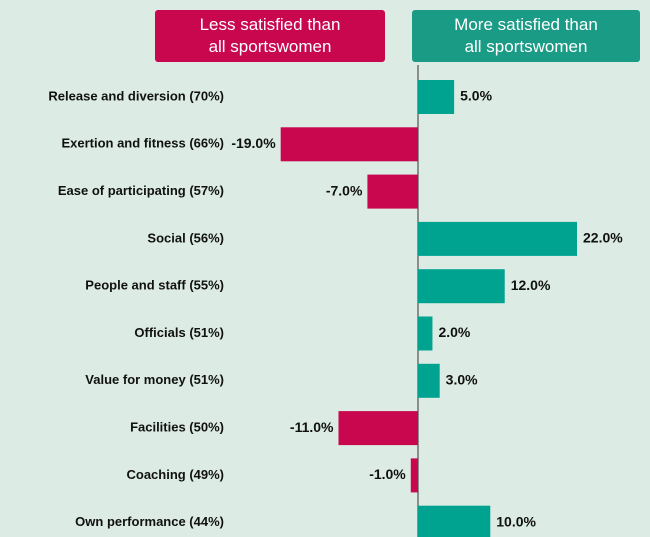  What do you see at coordinates (154, 285) in the screenshot?
I see `category-label: People and staff (55%)` at bounding box center [154, 285].